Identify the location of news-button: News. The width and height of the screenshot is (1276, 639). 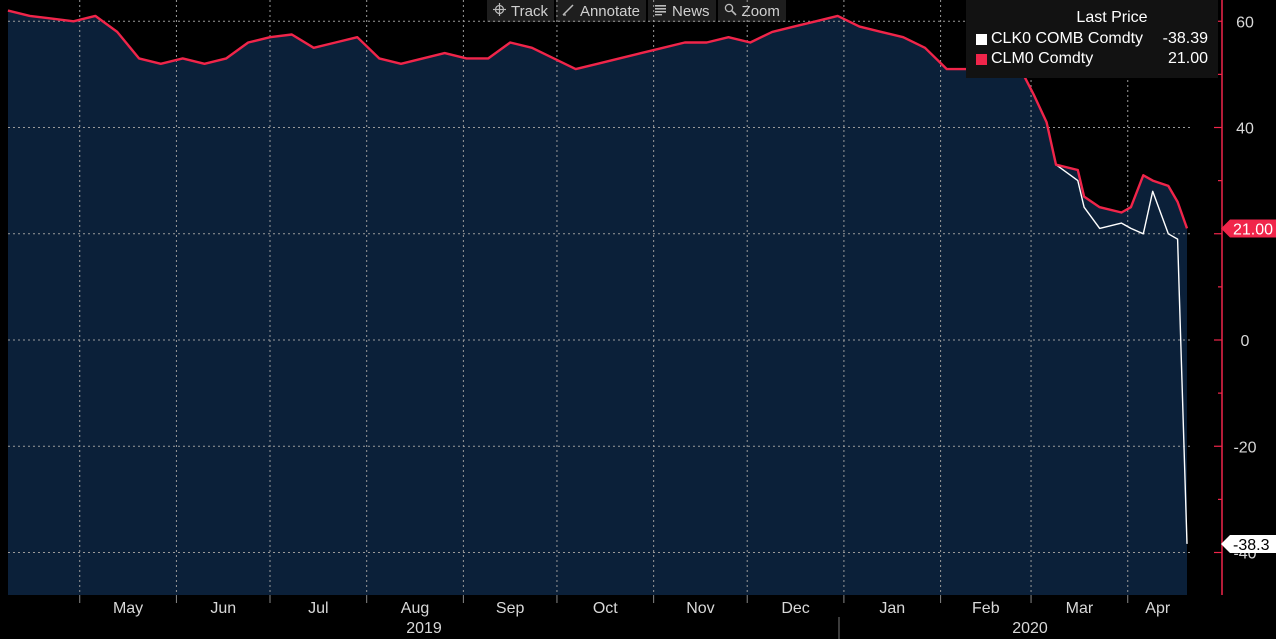
(682, 11).